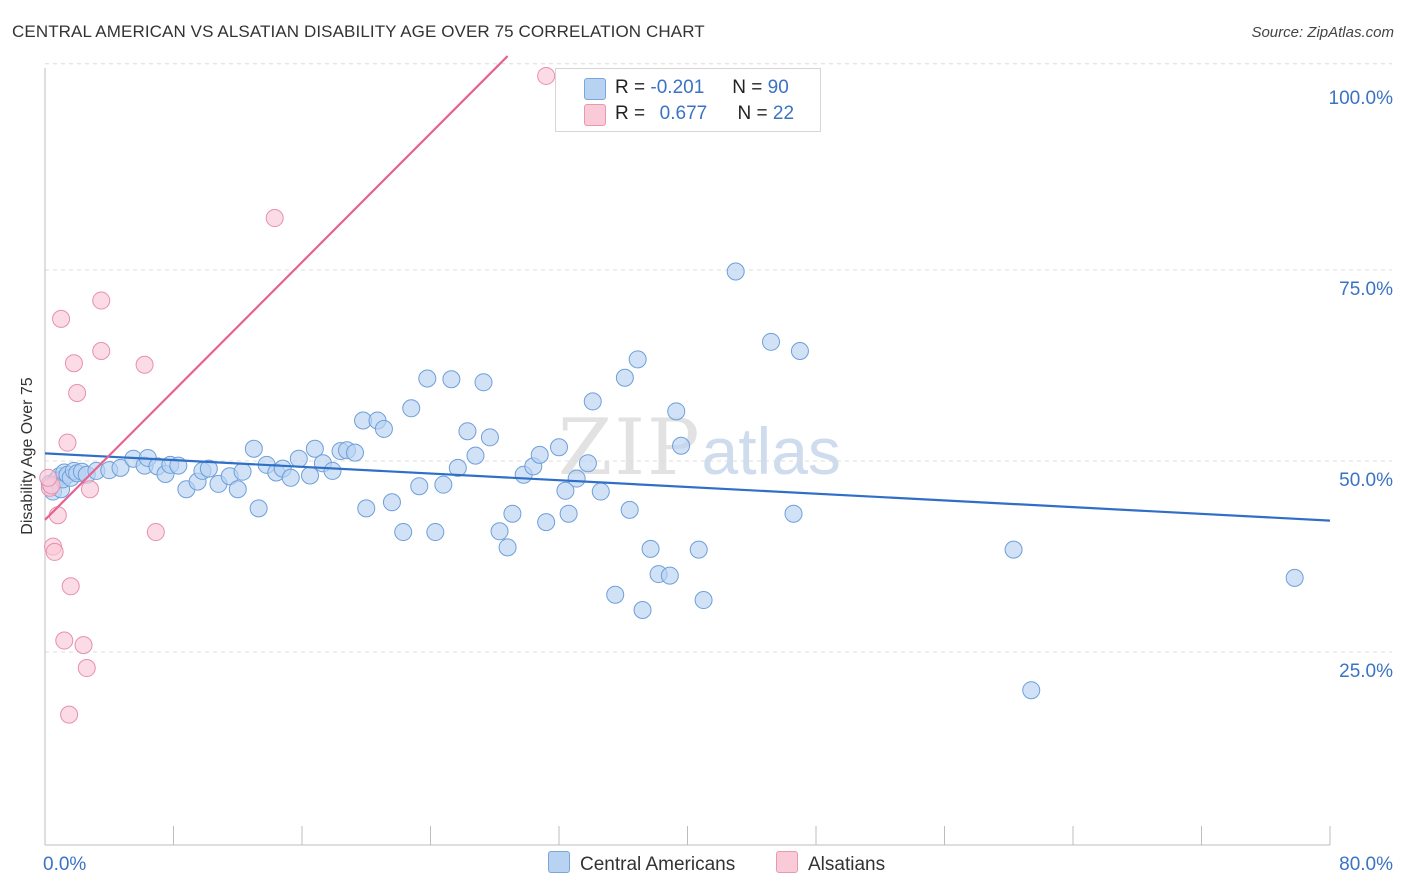 The image size is (1406, 892). What do you see at coordinates (1366, 864) in the screenshot?
I see `x-tick-label: 80.0%` at bounding box center [1366, 864].